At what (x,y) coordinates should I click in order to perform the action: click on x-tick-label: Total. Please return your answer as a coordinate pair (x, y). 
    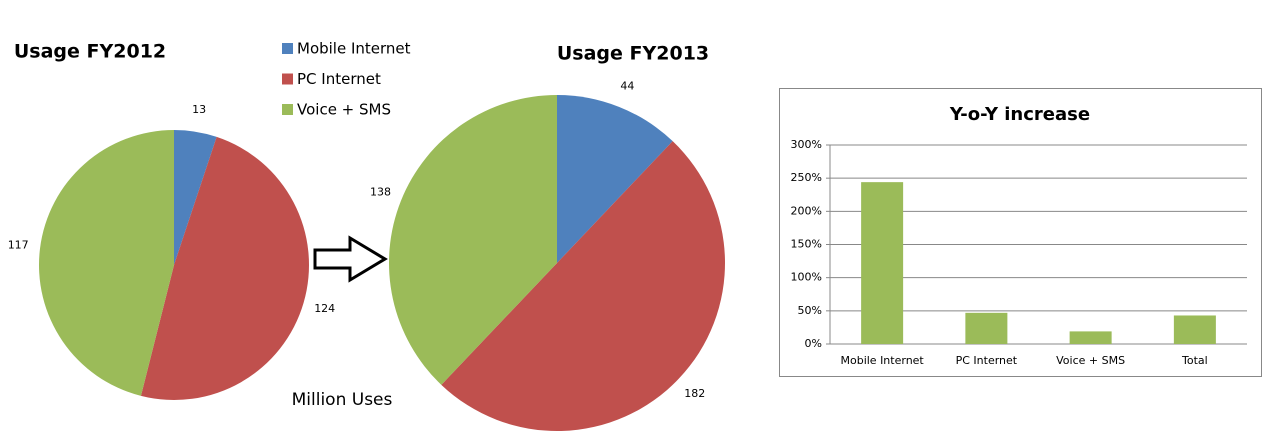
    Looking at the image, I should click on (1194, 360).